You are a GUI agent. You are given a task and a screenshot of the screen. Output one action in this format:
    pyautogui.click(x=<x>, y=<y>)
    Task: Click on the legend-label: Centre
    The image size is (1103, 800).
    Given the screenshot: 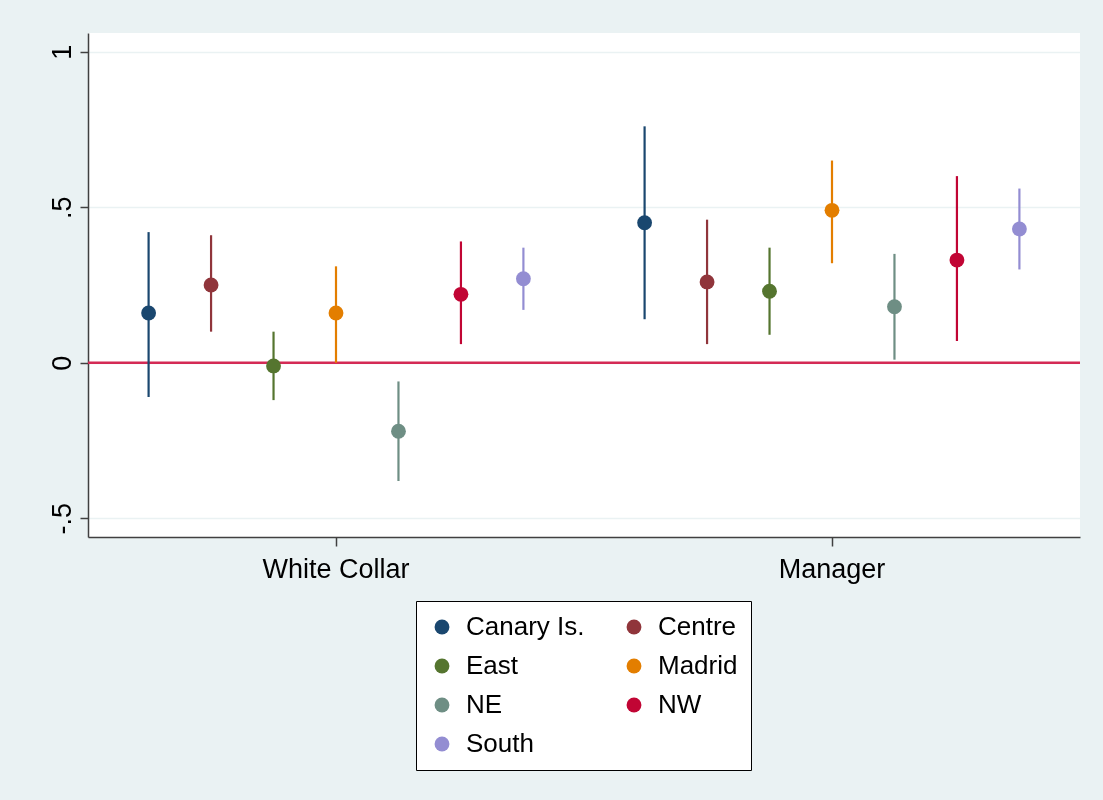 What is the action you would take?
    pyautogui.click(x=697, y=626)
    